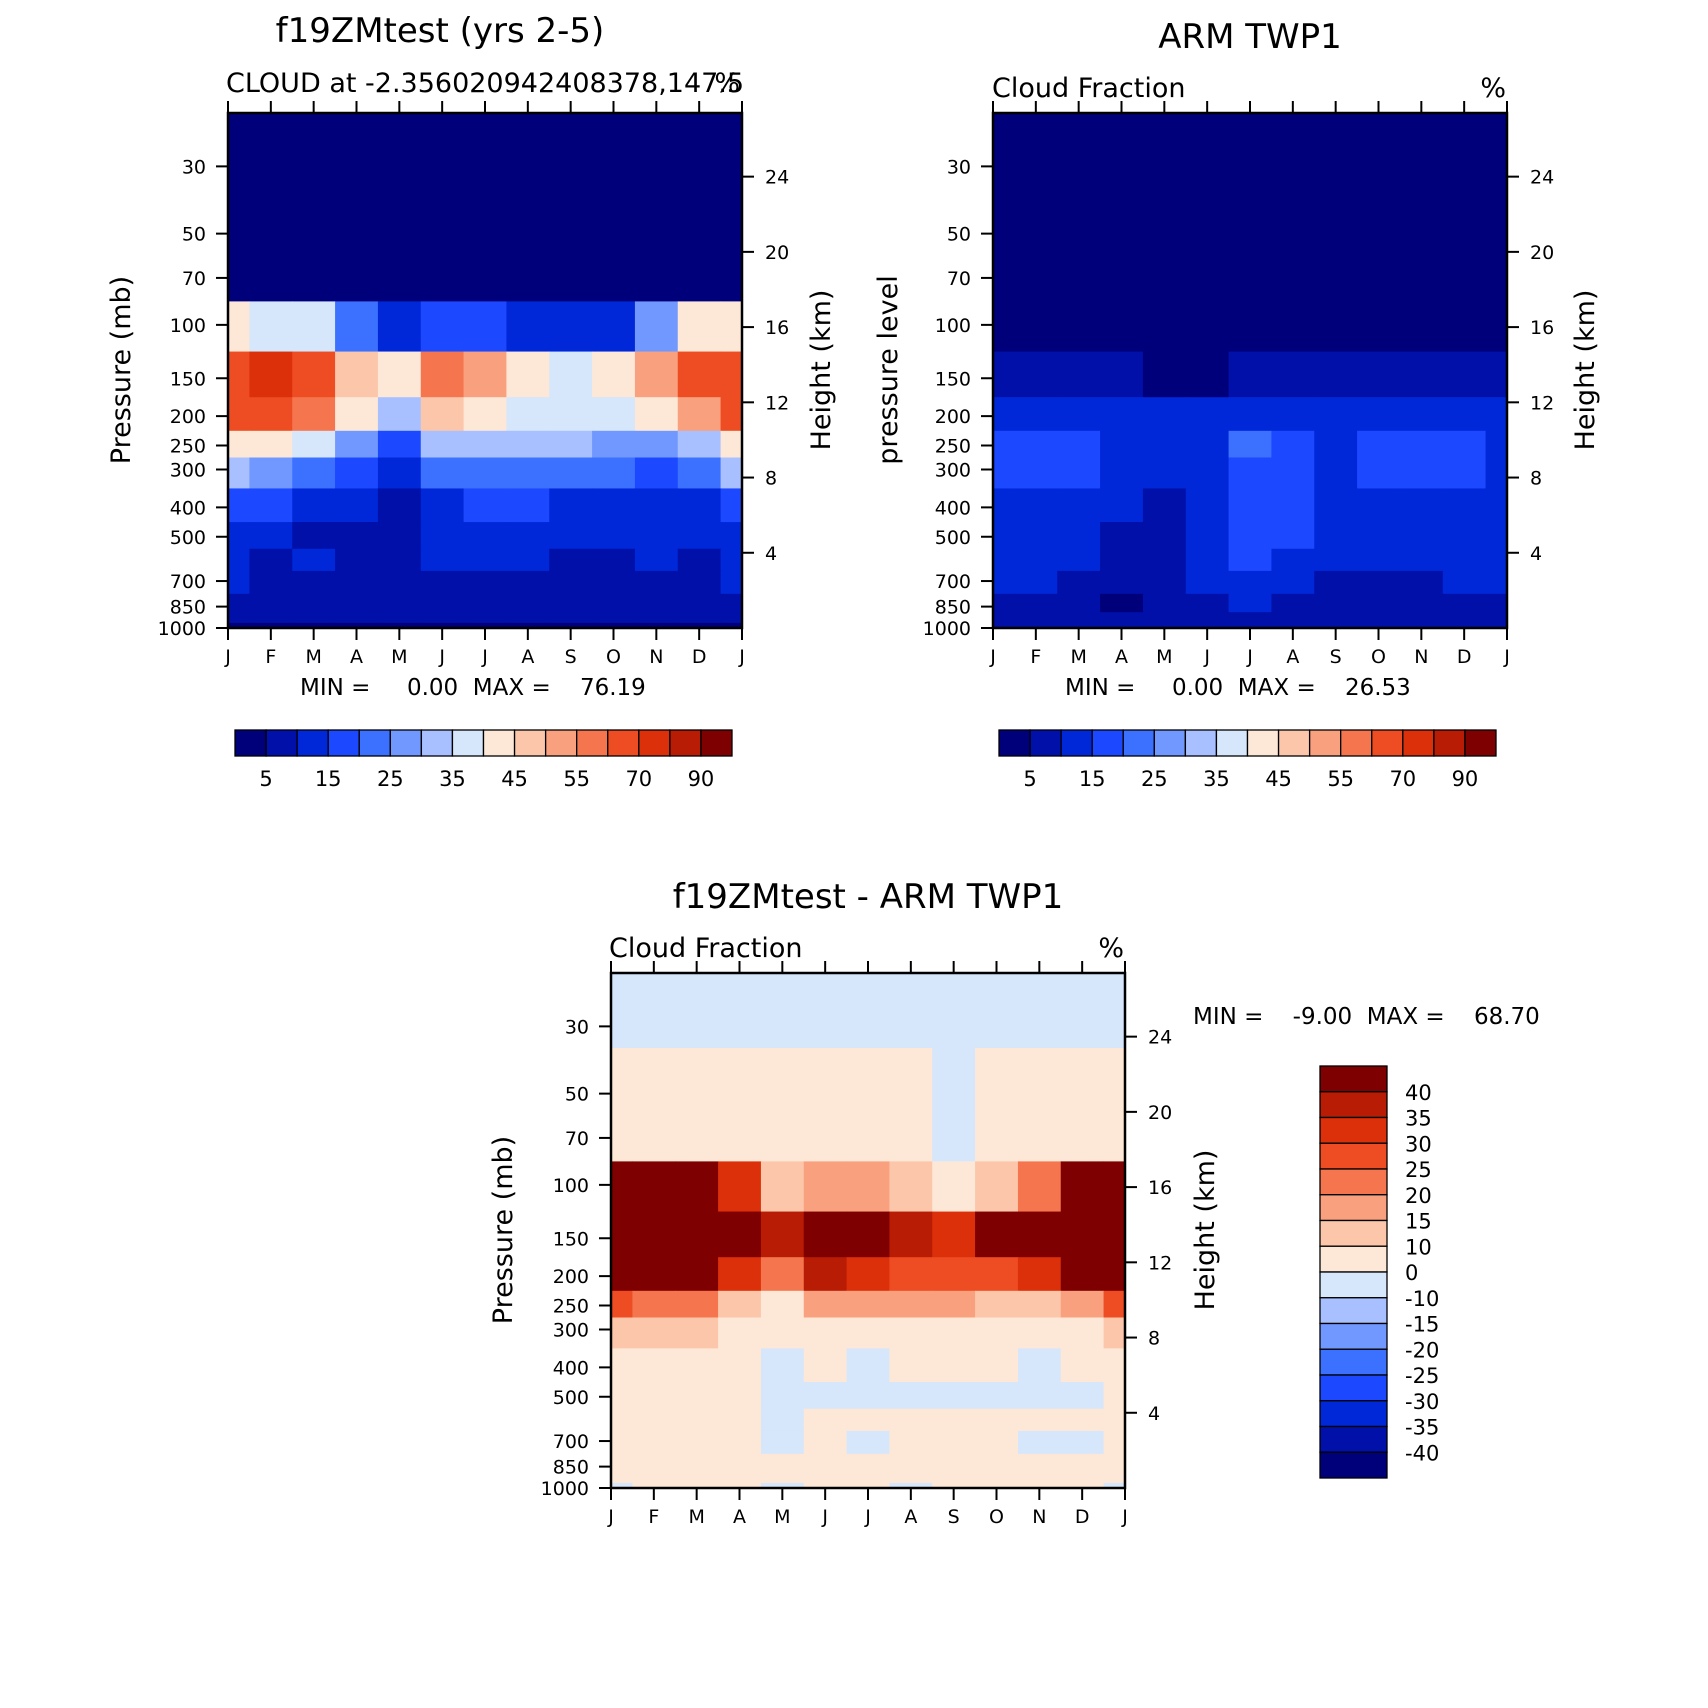 This screenshot has width=1708, height=1708. I want to click on colorbar-label: -40, so click(1422, 1453).